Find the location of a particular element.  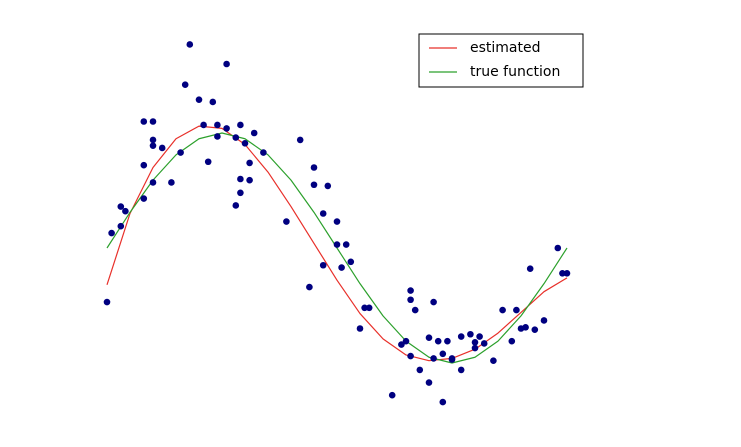

legend-label: true function is located at coordinates (515, 72).